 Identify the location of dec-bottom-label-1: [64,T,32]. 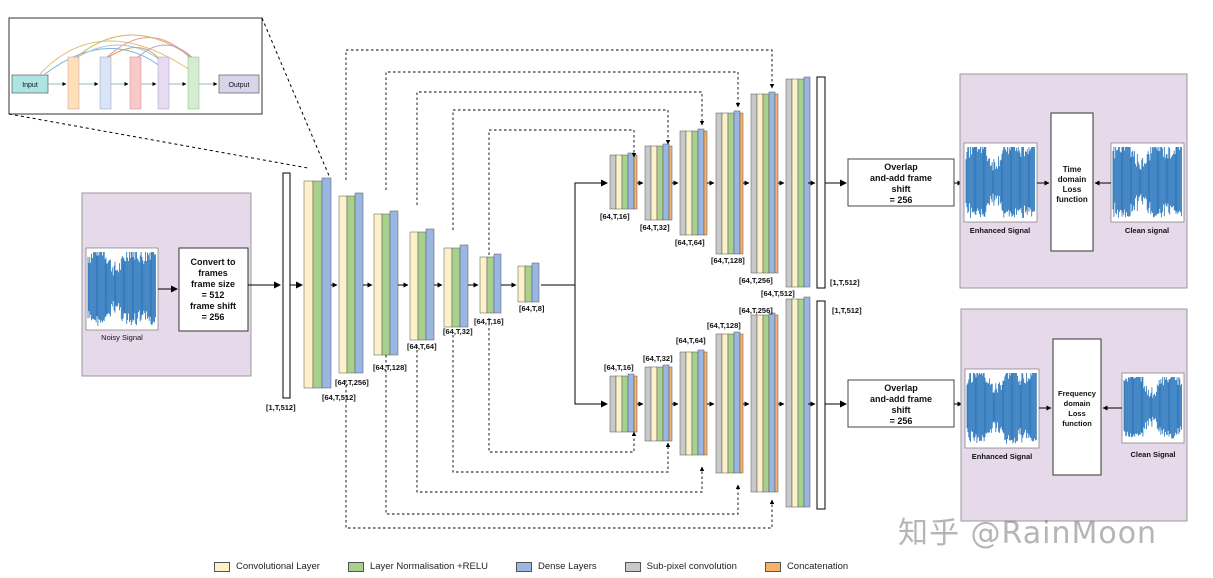
(658, 358).